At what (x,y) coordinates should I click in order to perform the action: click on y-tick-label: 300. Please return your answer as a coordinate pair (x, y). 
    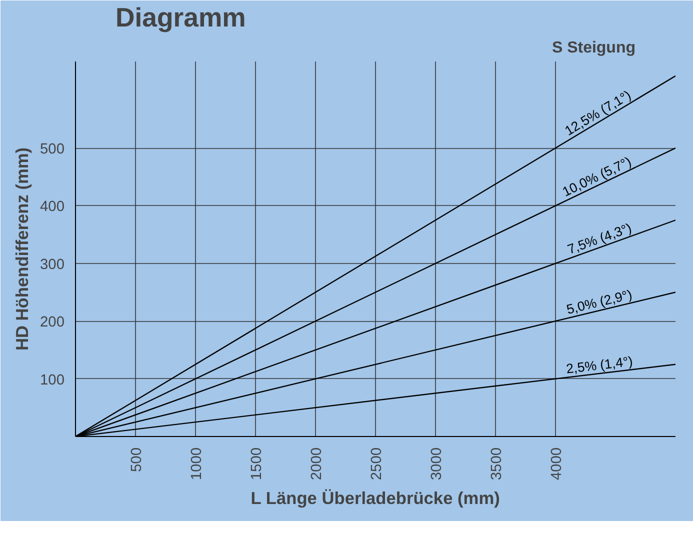
    Looking at the image, I should click on (52, 264).